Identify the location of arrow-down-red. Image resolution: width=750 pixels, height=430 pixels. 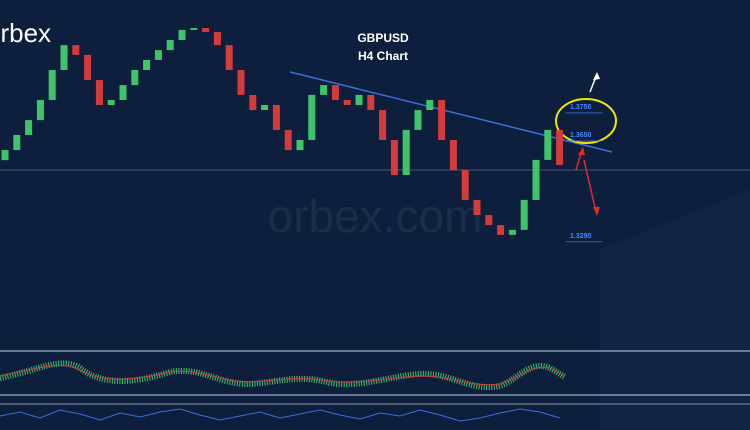
(590, 186).